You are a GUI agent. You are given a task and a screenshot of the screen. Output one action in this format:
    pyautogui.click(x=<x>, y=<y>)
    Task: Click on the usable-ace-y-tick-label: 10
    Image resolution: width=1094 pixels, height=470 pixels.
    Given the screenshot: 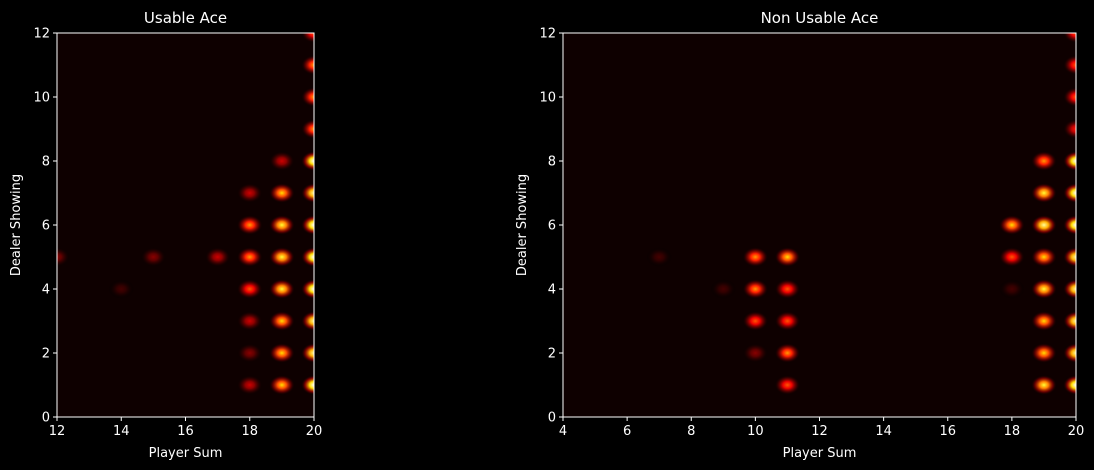 What is the action you would take?
    pyautogui.click(x=41, y=98)
    